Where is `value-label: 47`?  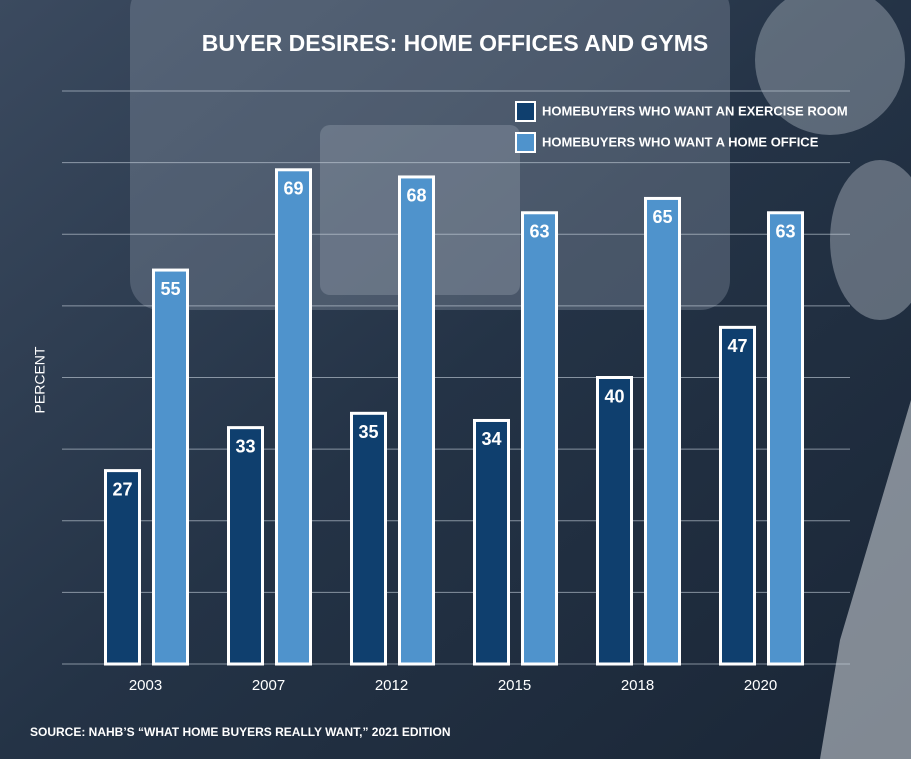
value-label: 47 is located at coordinates (737, 346).